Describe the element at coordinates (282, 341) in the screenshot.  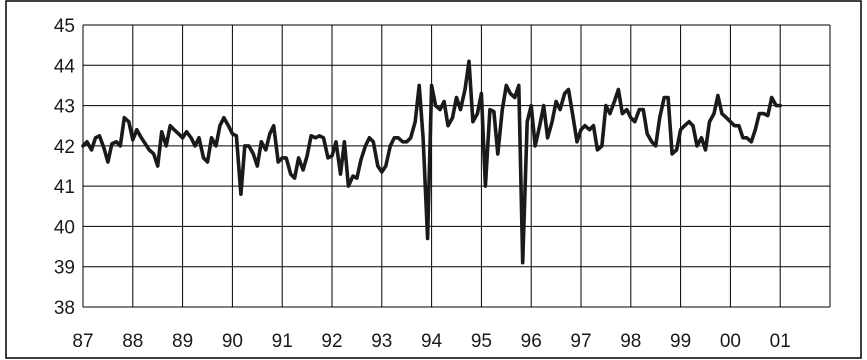
I see `x-tick-label: 91` at that location.